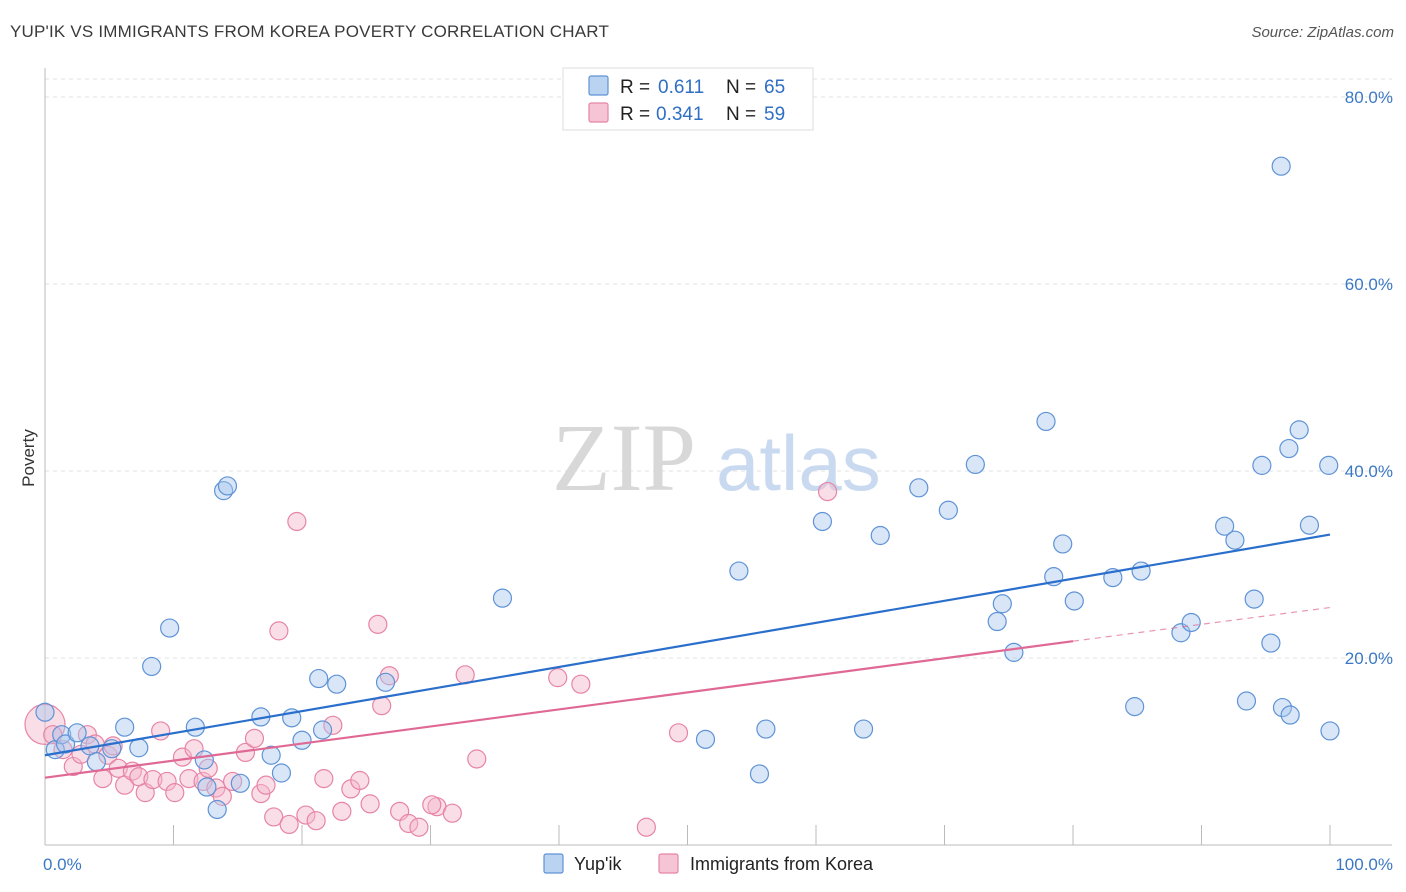 The width and height of the screenshot is (1406, 892). I want to click on bottom-legend-swatch-korea, so click(668, 863).